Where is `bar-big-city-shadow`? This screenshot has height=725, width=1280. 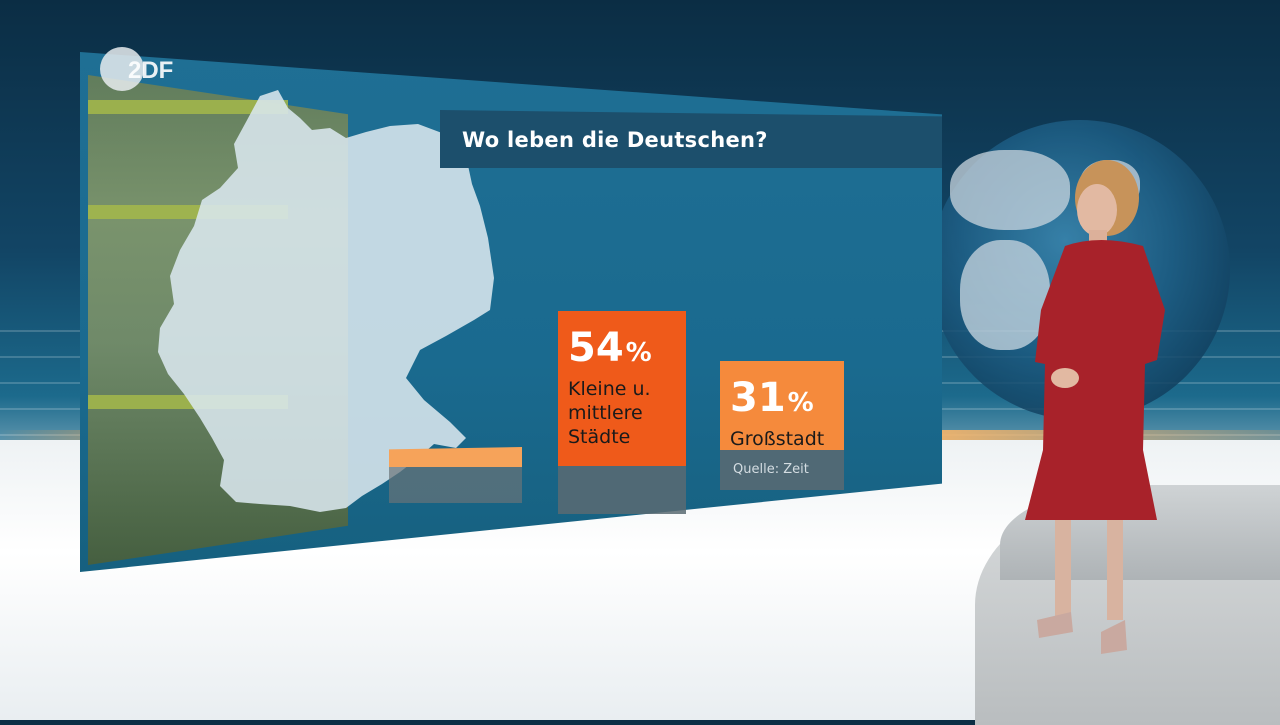 bar-big-city-shadow is located at coordinates (782, 470).